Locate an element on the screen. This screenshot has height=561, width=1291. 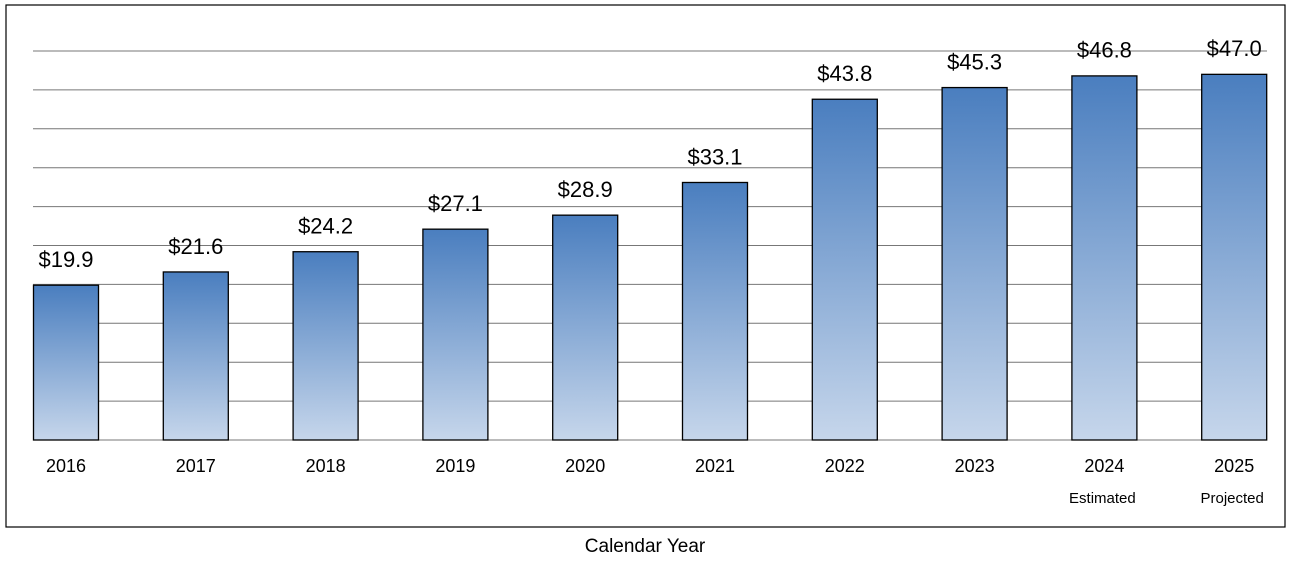
x-tick-label: 2024 is located at coordinates (1104, 466).